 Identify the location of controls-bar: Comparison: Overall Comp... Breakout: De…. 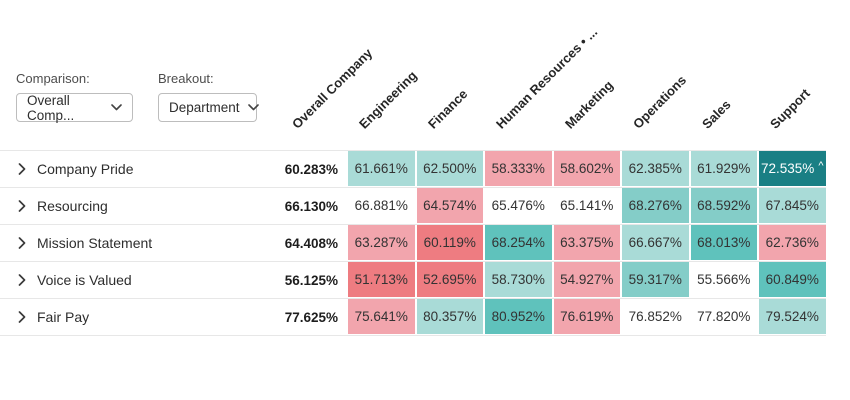
(137, 97).